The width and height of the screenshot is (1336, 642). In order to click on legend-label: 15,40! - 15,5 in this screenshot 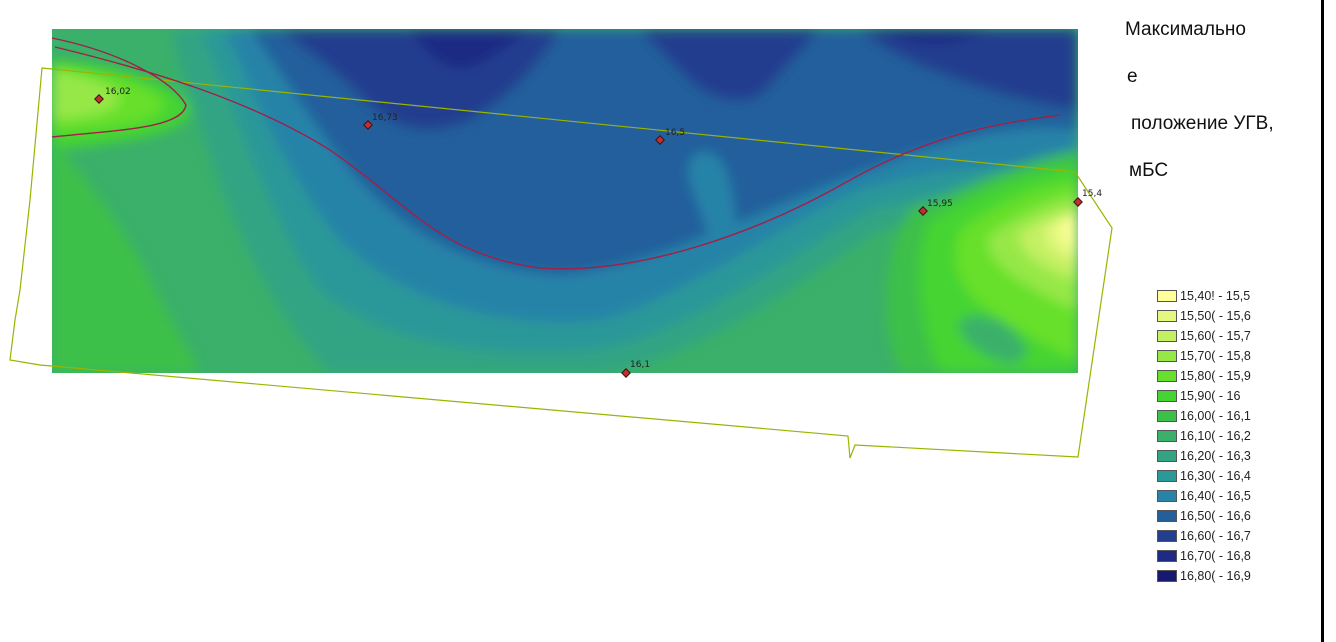, I will do `click(1215, 296)`.